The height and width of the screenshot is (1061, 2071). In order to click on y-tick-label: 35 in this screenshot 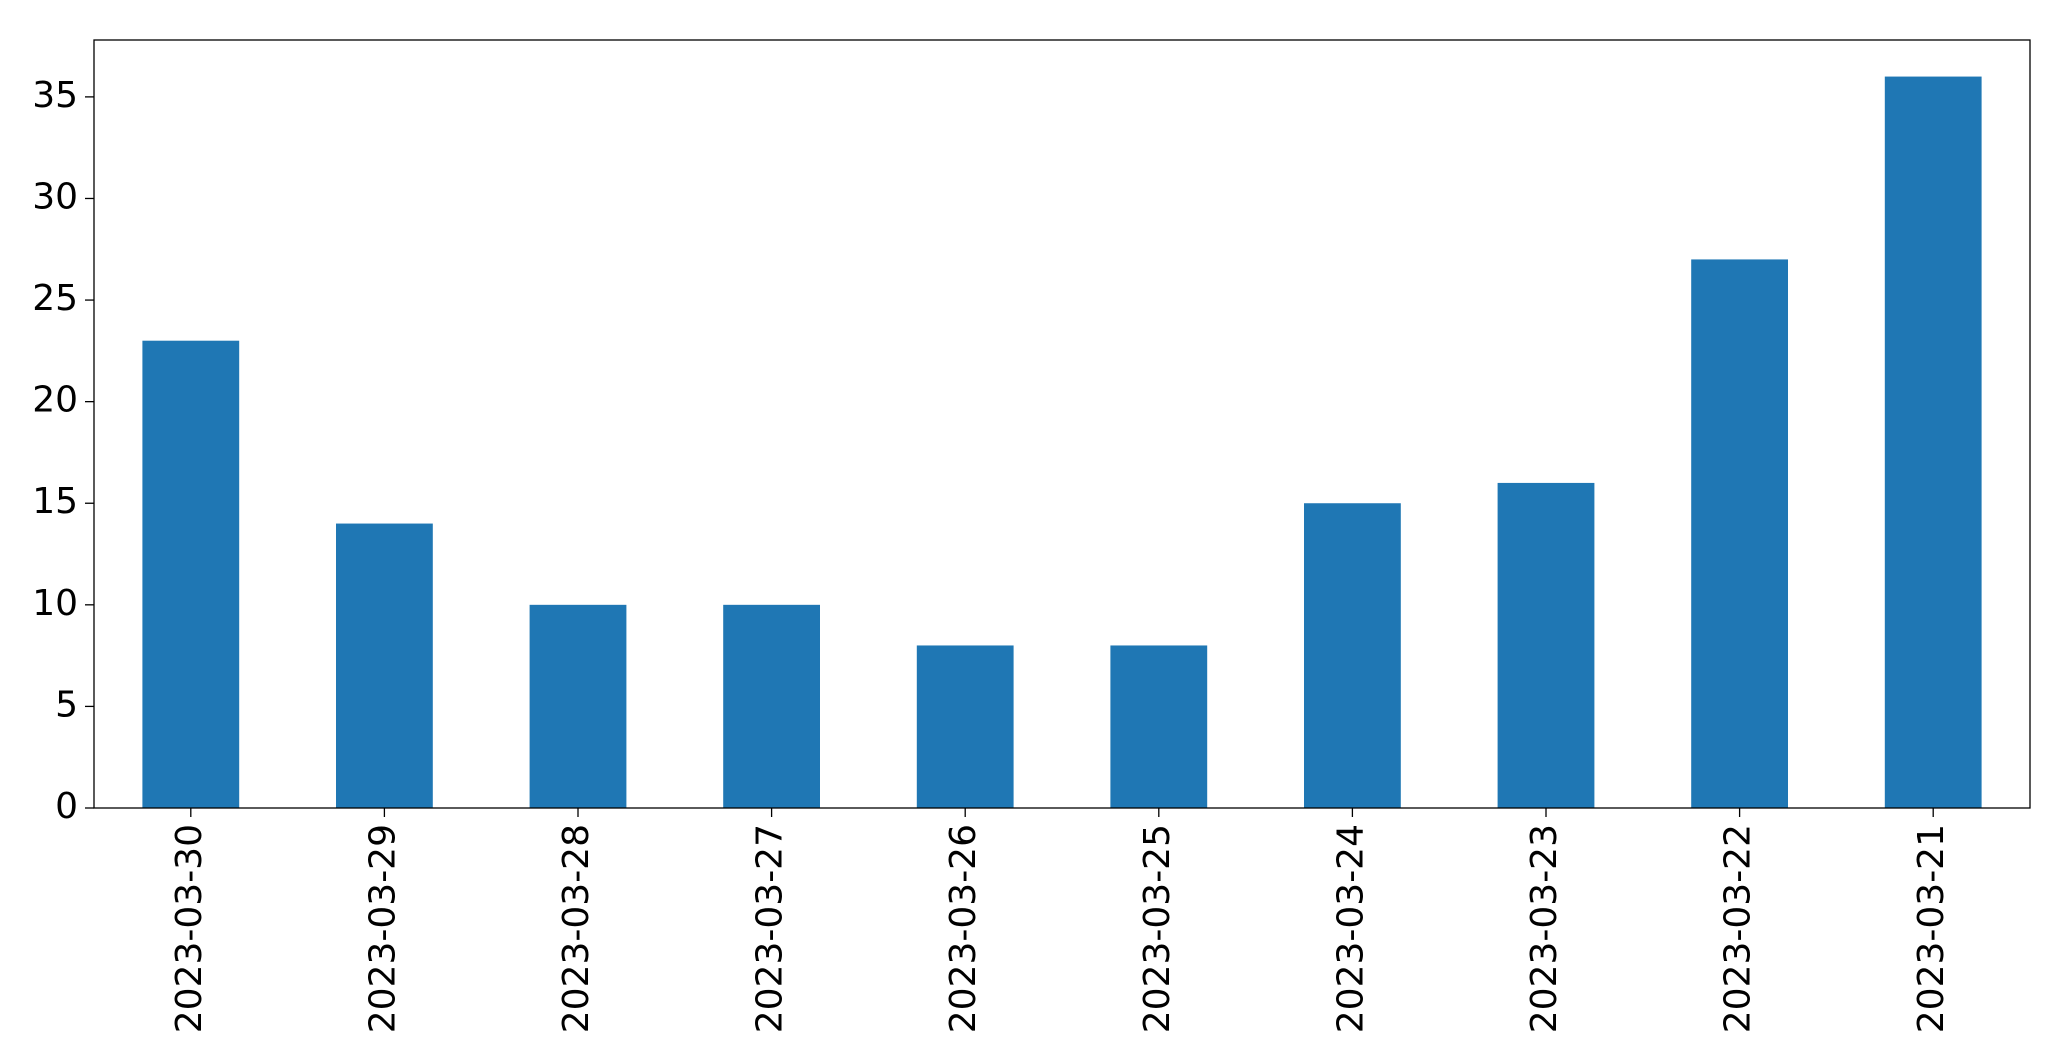, I will do `click(55, 95)`.